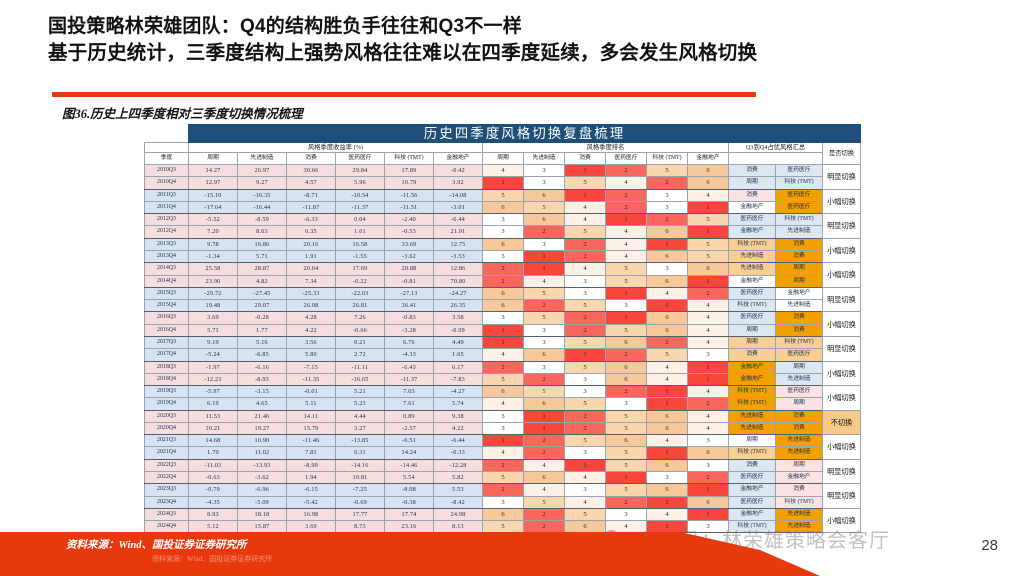 The image size is (1024, 576). What do you see at coordinates (585, 293) in the screenshot?
I see `cell-rank-2: 3` at bounding box center [585, 293].